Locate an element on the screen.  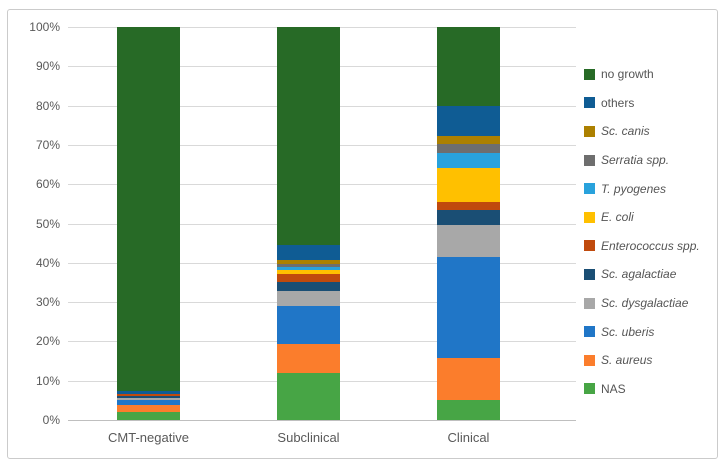
legend-label: Sc. canis is located at coordinates (625, 131).